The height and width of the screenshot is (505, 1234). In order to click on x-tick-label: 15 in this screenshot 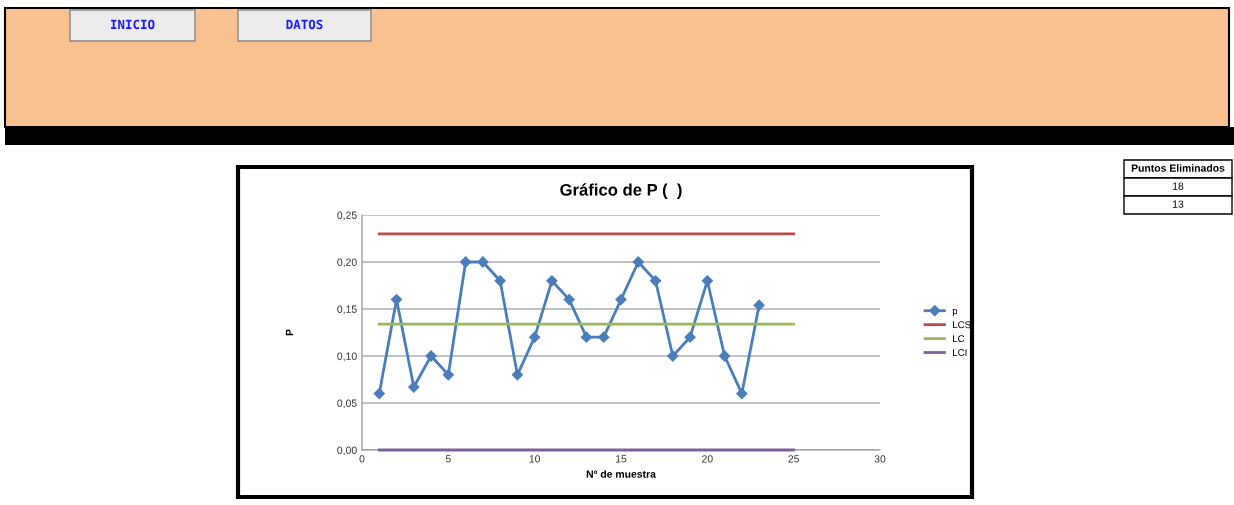, I will do `click(621, 459)`.